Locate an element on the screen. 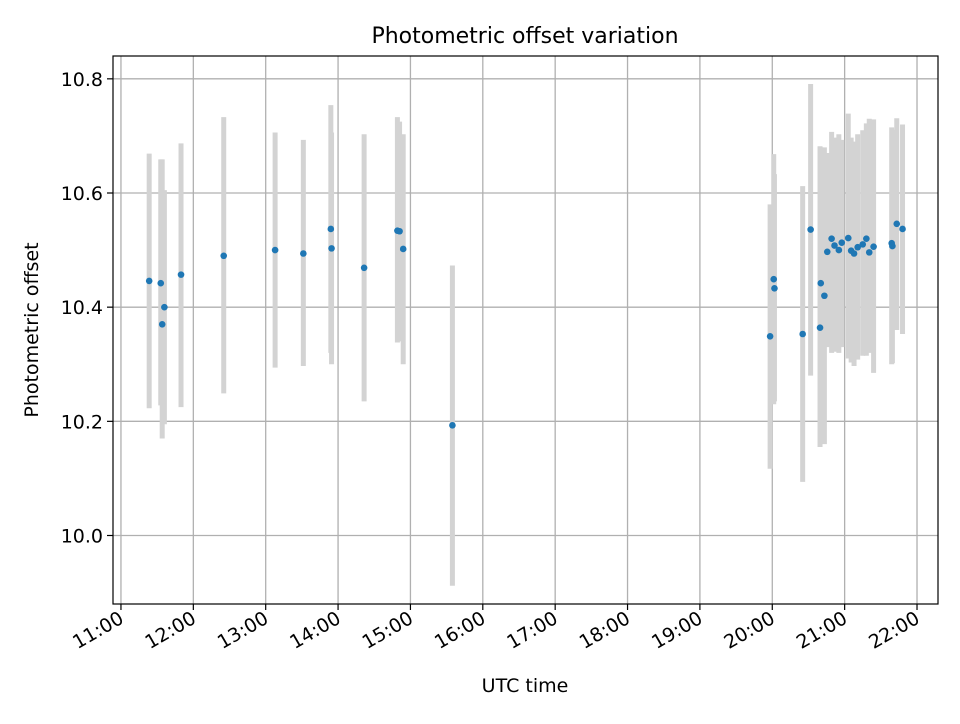  y-axis-label: Photometric offset is located at coordinates (32, 329).